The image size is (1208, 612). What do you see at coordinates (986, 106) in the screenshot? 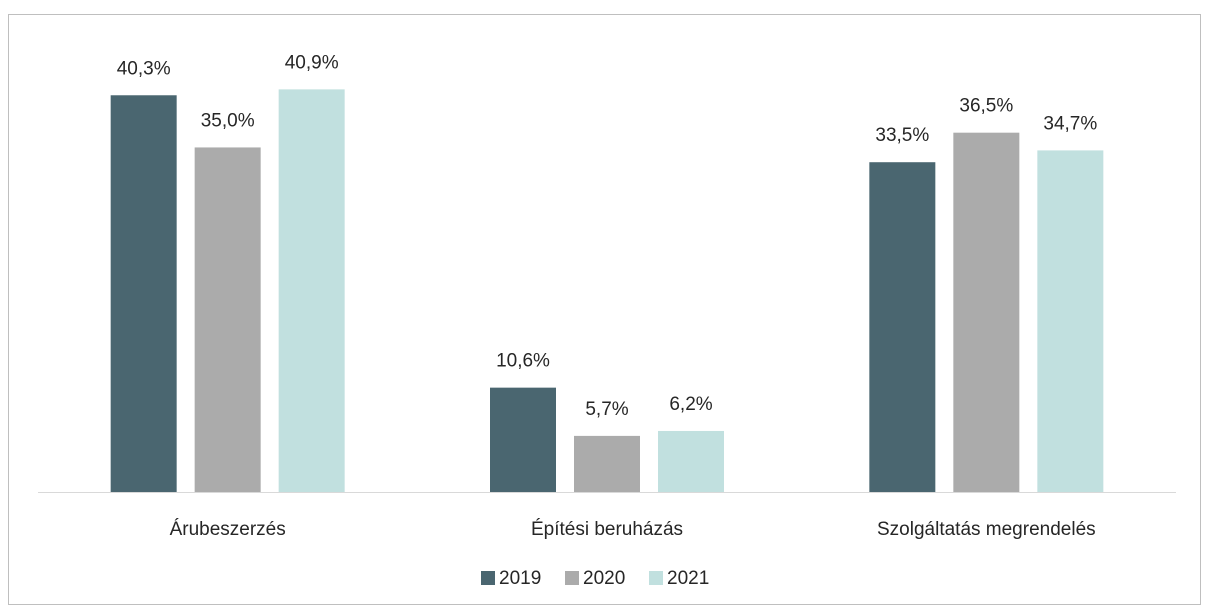
I see `data-label: 36,5%` at bounding box center [986, 106].